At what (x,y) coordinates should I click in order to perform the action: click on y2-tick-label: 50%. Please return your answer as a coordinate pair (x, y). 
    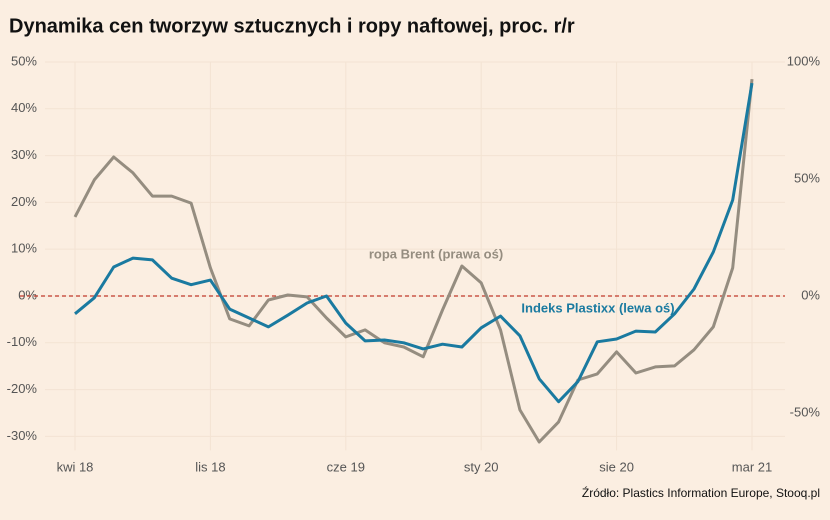
    Looking at the image, I should click on (807, 177).